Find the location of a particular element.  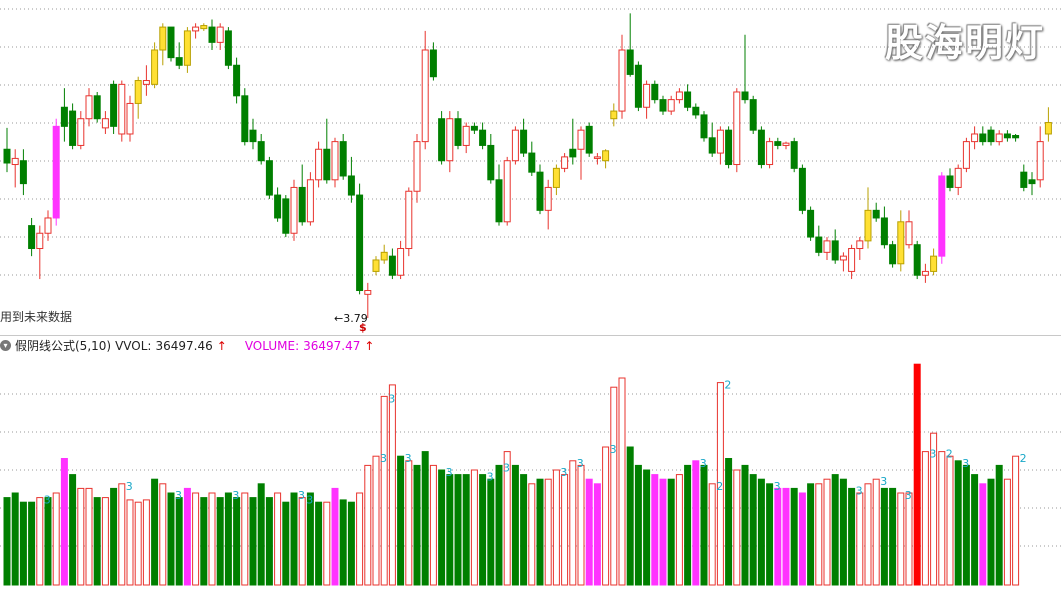

indicator-formula-name: 假阴线公式(5,10) is located at coordinates (63, 346).